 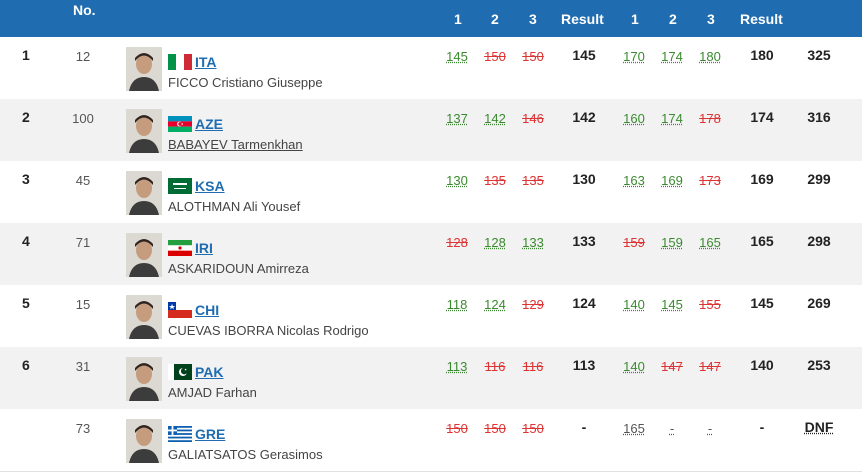 I want to click on athlete-name: GALIATSATOS Gerasimos, so click(x=245, y=454).